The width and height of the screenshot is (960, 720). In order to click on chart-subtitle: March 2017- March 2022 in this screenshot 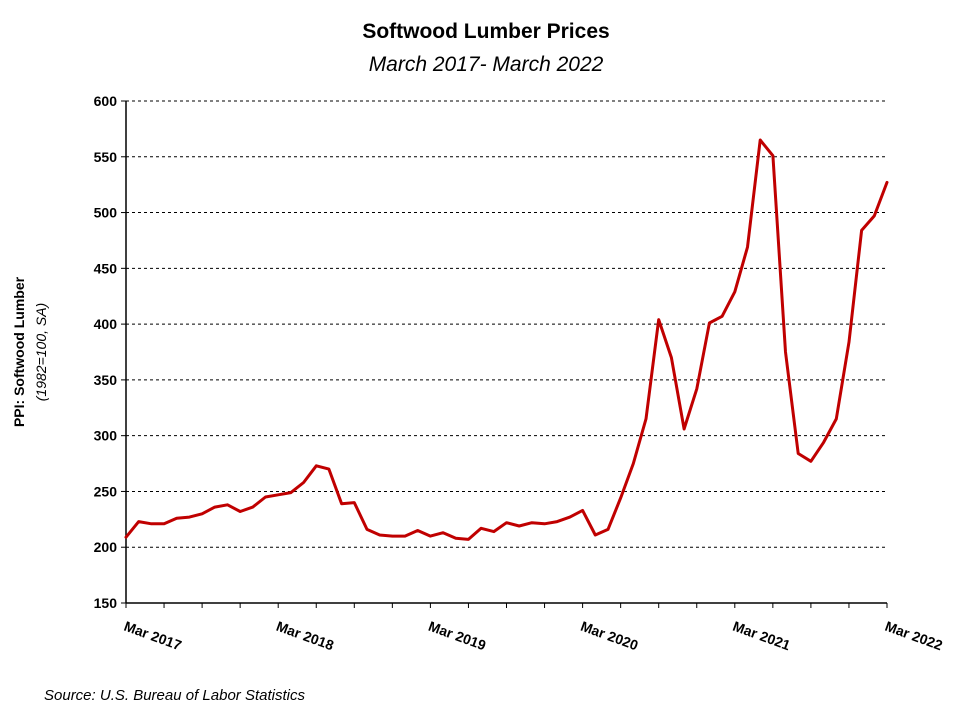, I will do `click(486, 64)`.